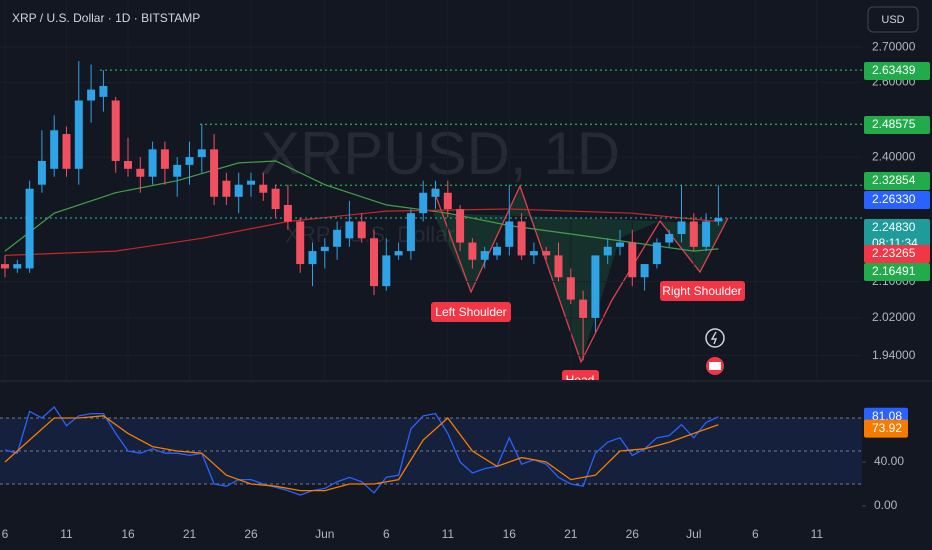 This screenshot has height=550, width=932. Describe the element at coordinates (693, 534) in the screenshot. I see `x-tick-label: Jul` at that location.